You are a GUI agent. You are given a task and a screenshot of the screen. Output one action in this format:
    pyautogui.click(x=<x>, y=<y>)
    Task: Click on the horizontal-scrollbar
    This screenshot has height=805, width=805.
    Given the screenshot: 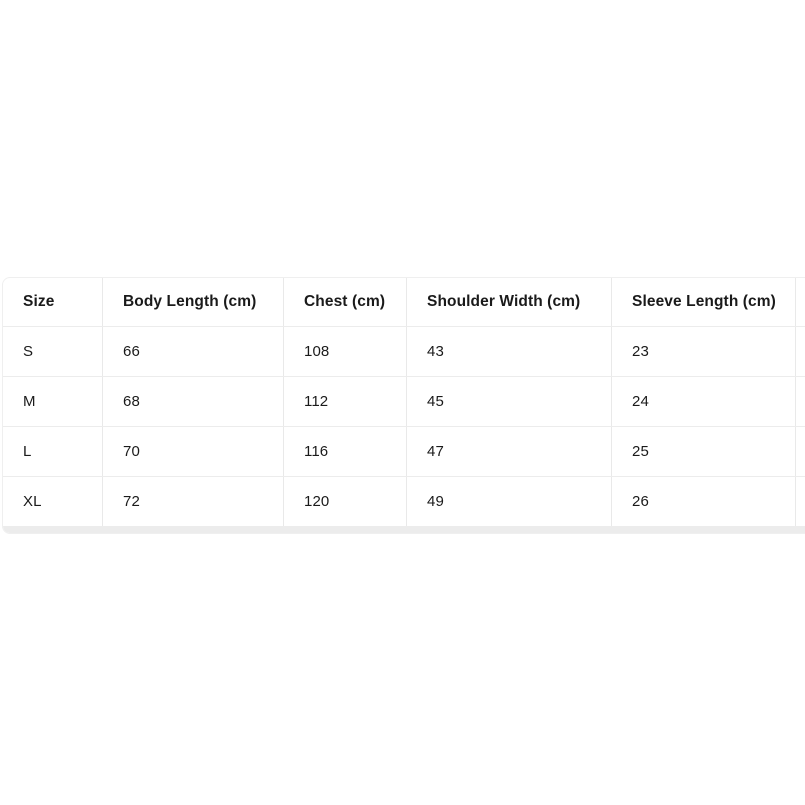 What is the action you would take?
    pyautogui.click(x=404, y=529)
    